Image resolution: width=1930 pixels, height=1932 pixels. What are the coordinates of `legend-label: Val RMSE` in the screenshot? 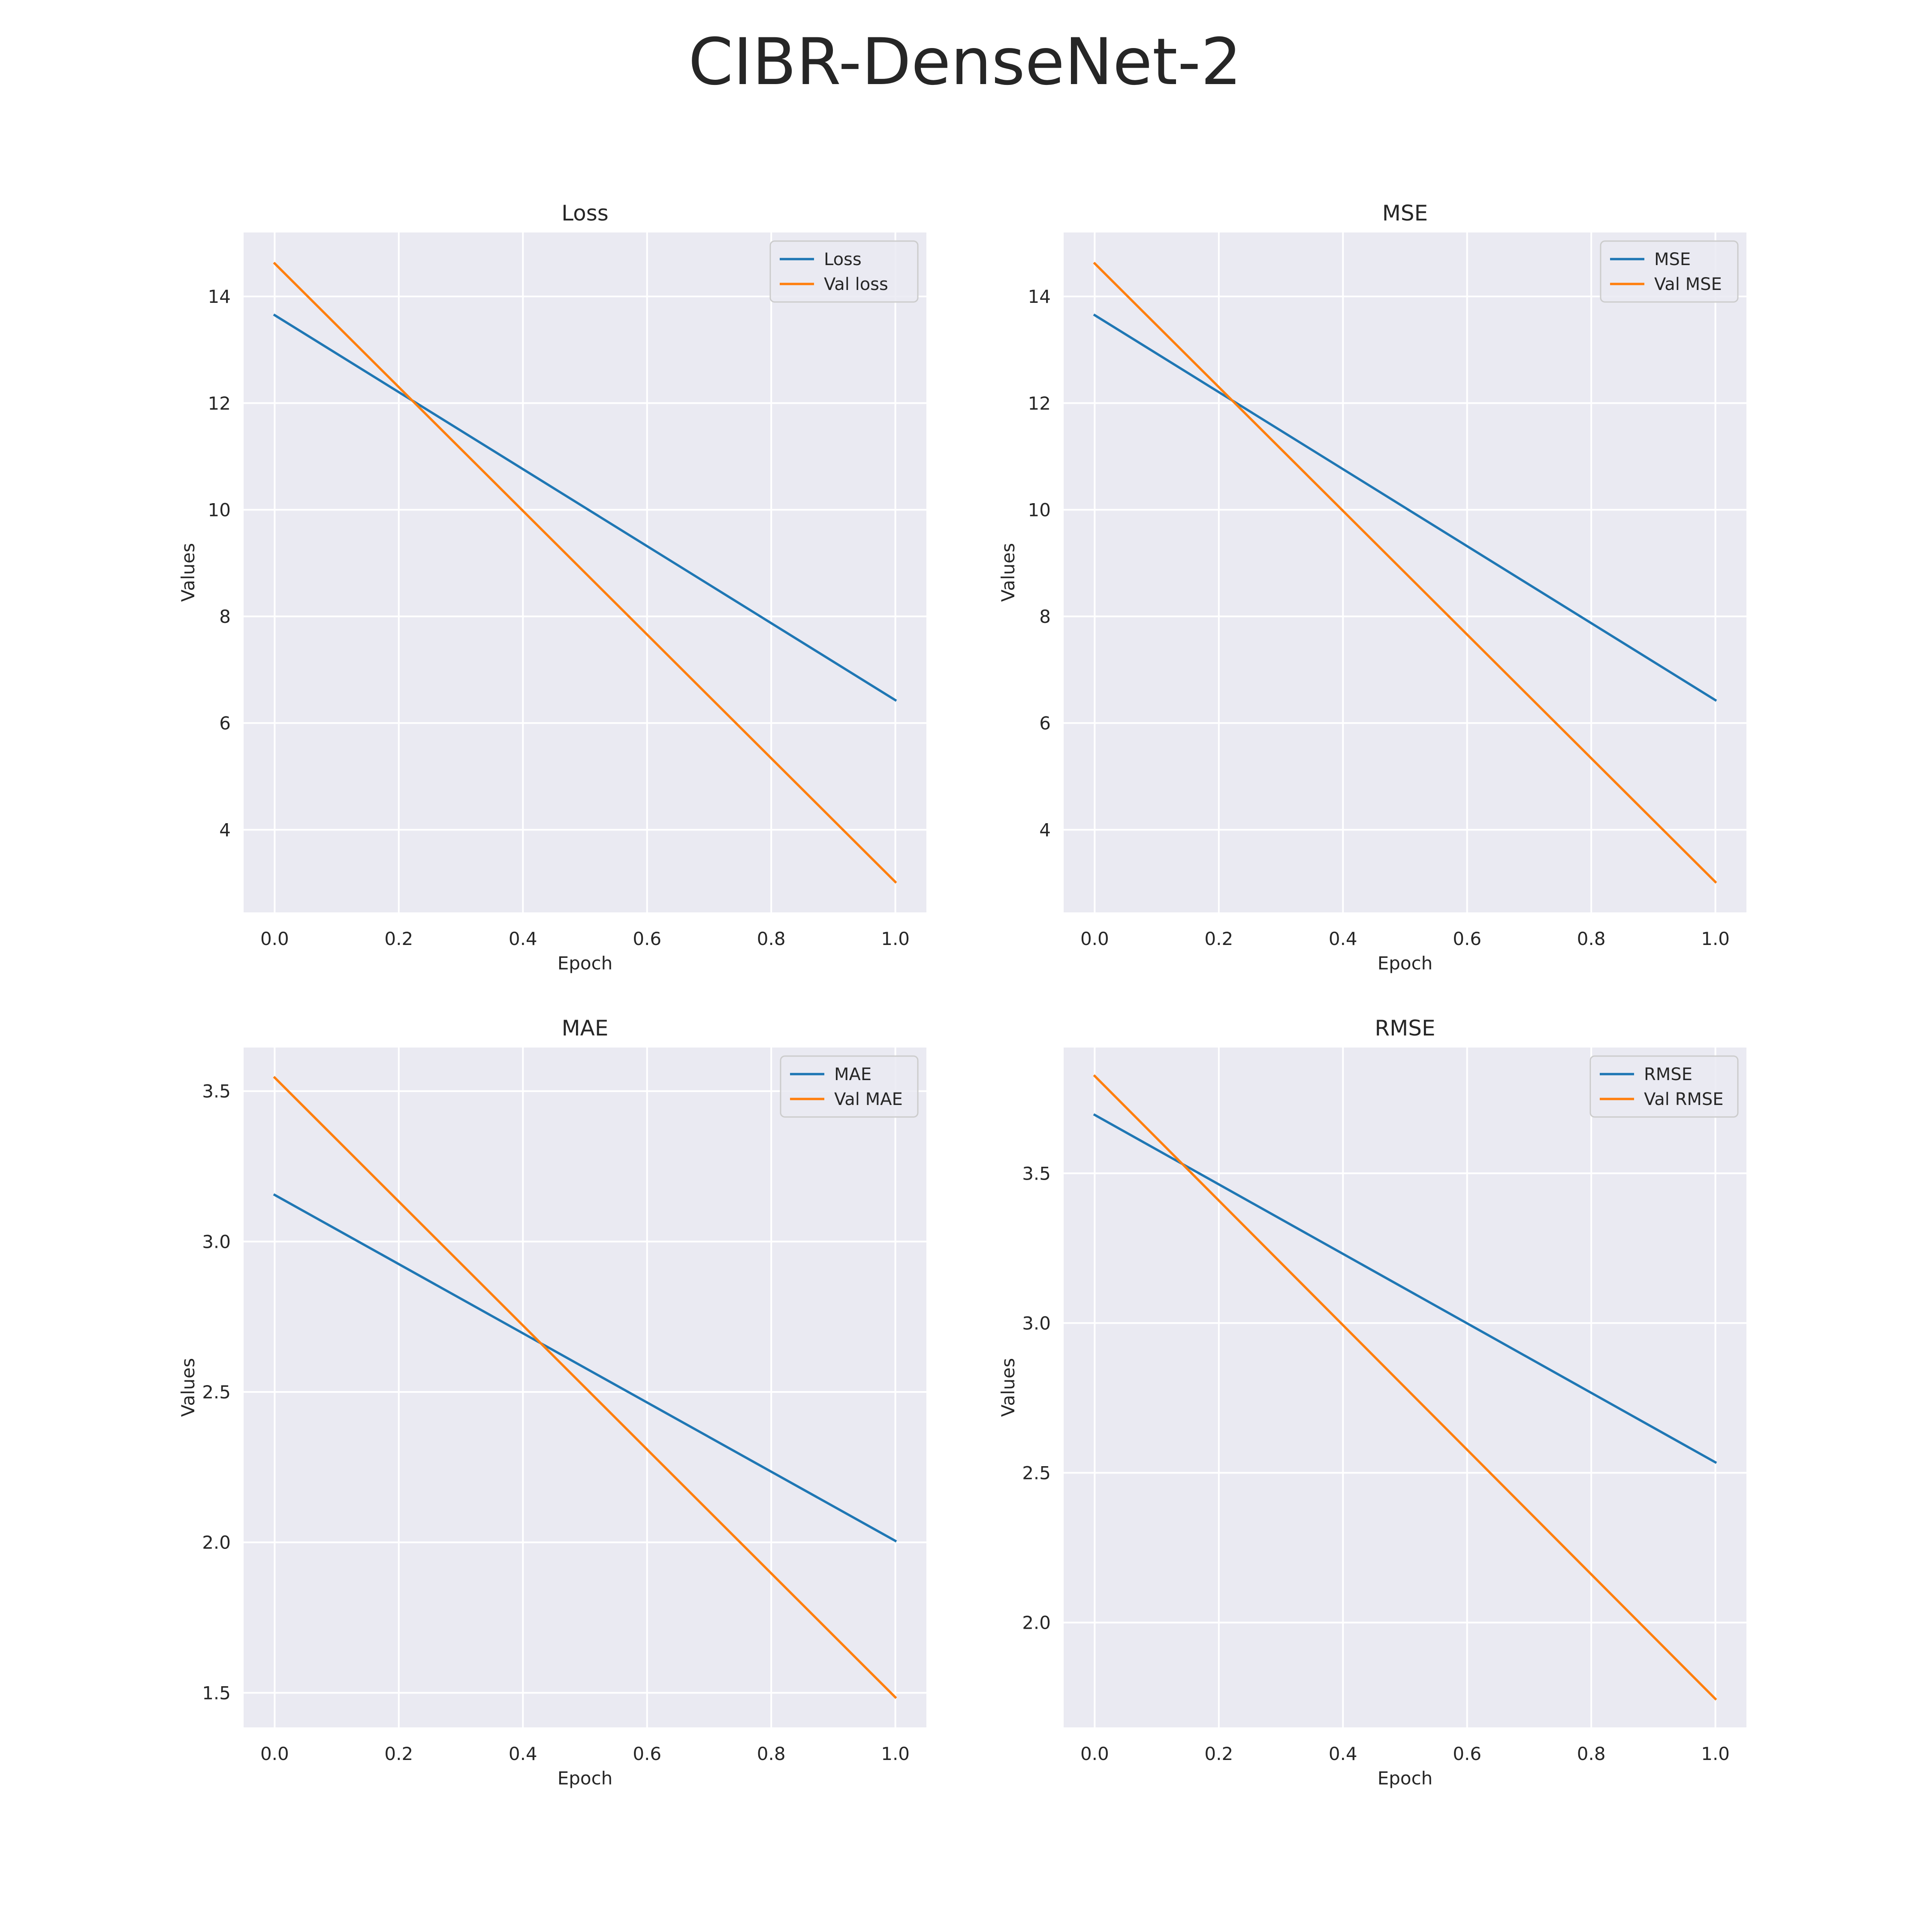 It's located at (1684, 1099).